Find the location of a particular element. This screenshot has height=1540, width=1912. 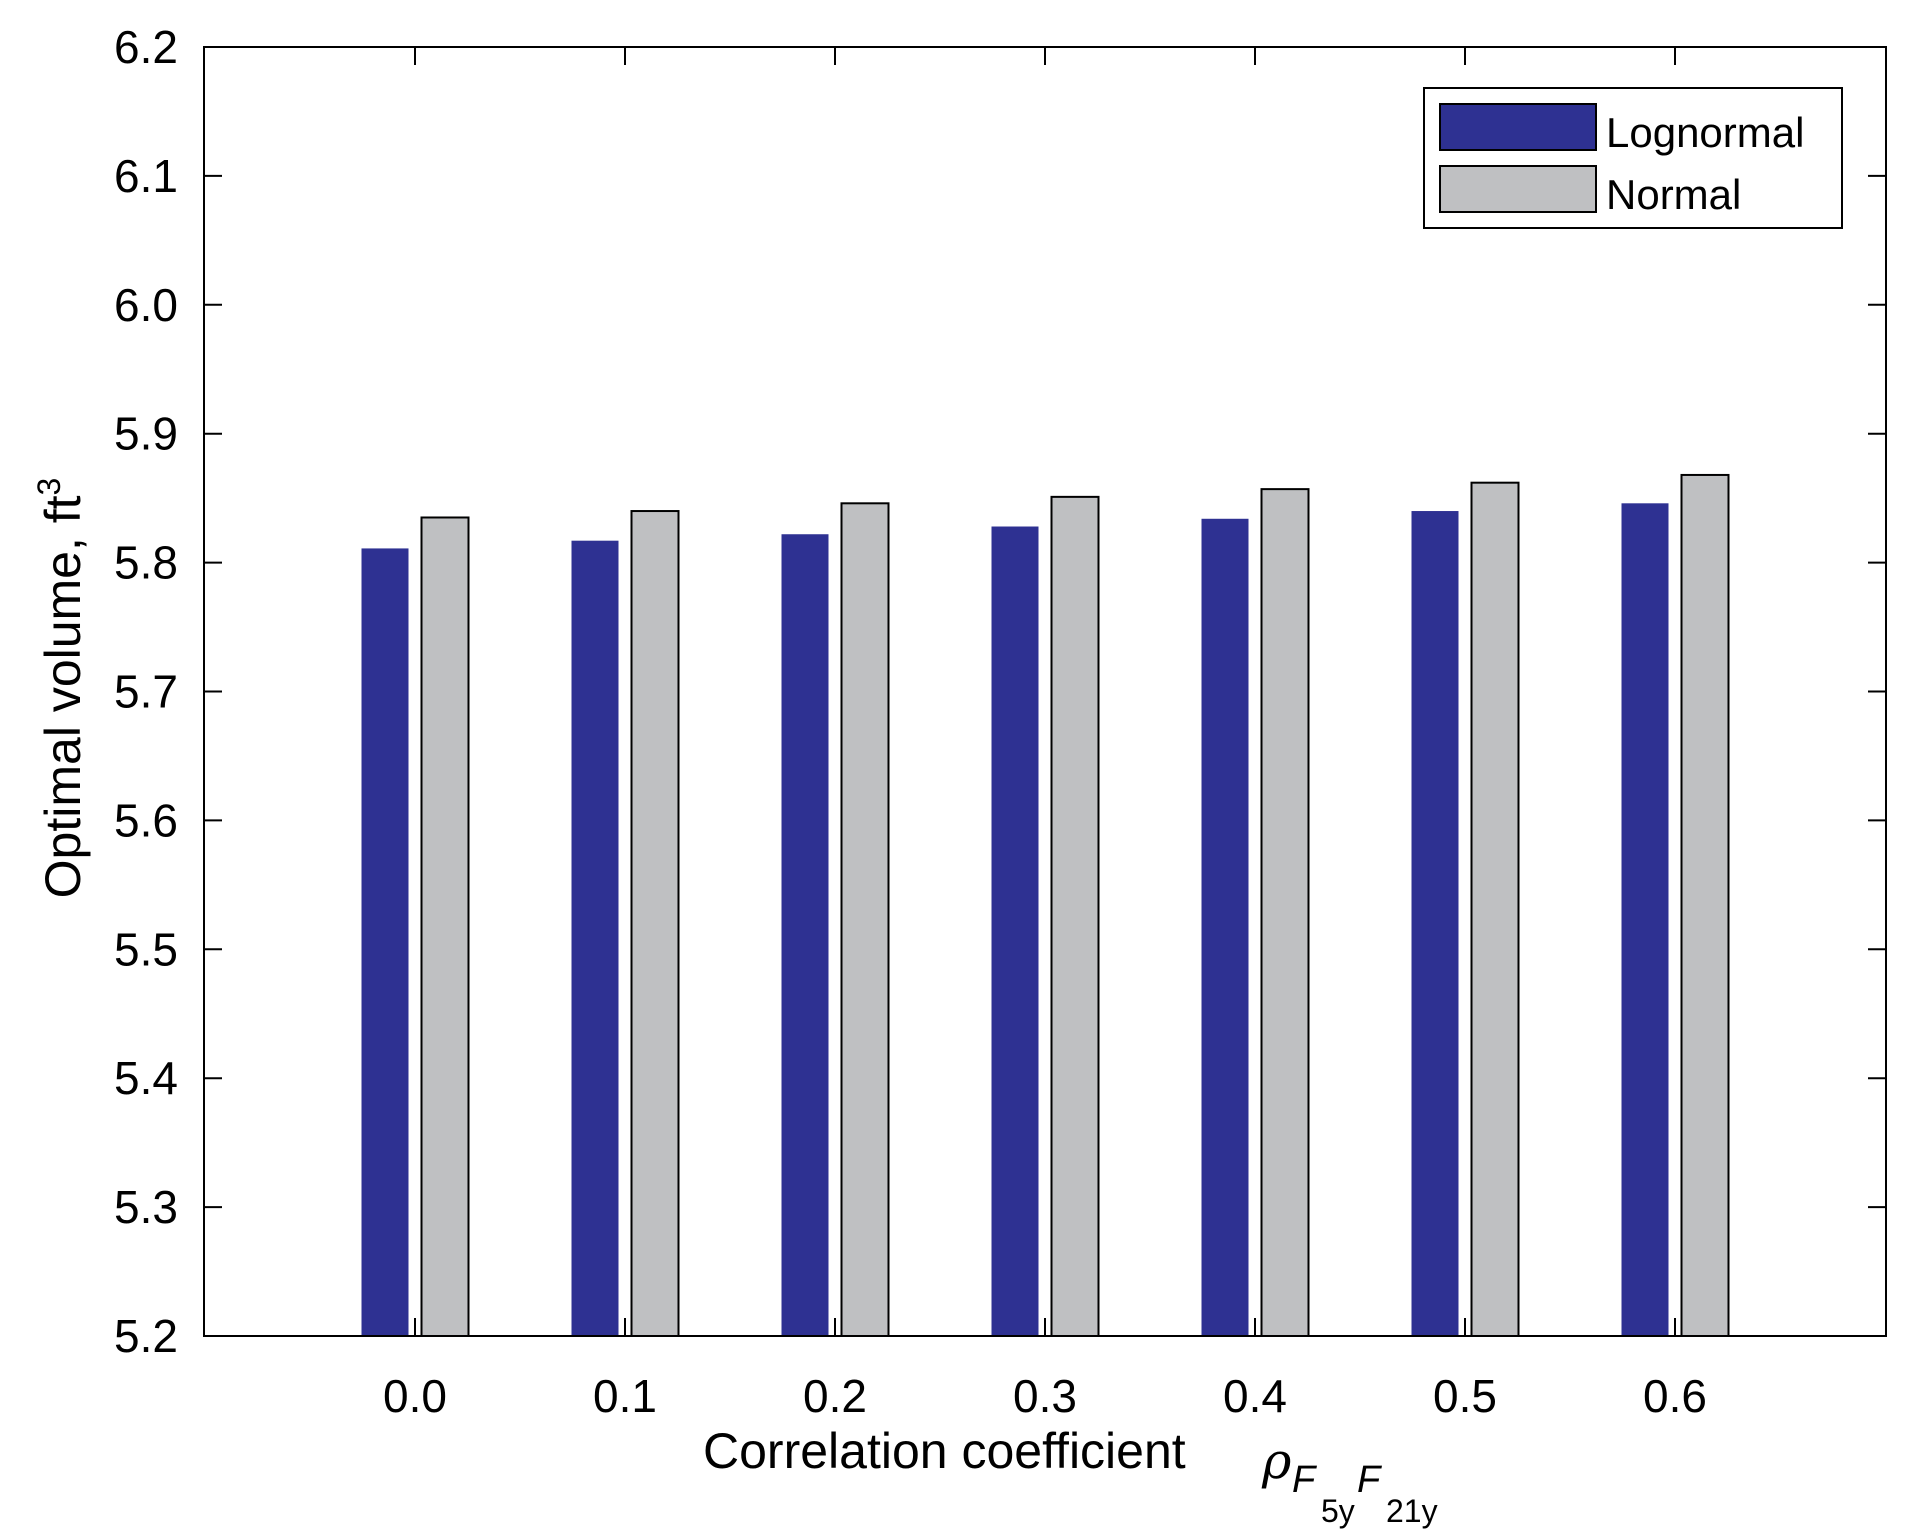

y-tick-label: 6.2 is located at coordinates (146, 47).